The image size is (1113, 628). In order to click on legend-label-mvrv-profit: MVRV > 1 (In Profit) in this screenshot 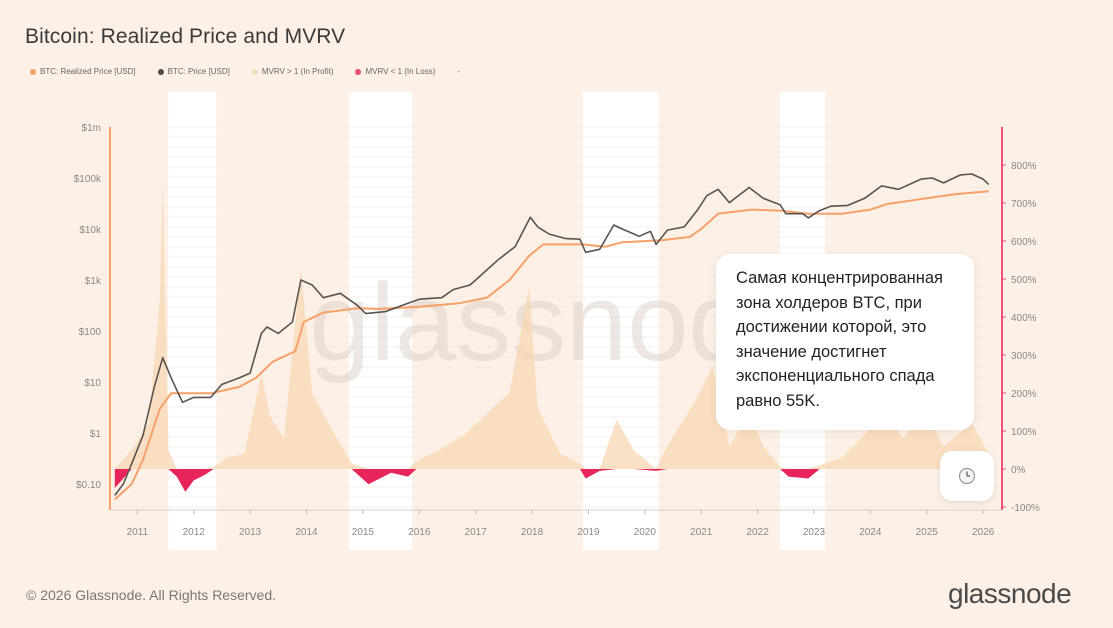, I will do `click(297, 71)`.